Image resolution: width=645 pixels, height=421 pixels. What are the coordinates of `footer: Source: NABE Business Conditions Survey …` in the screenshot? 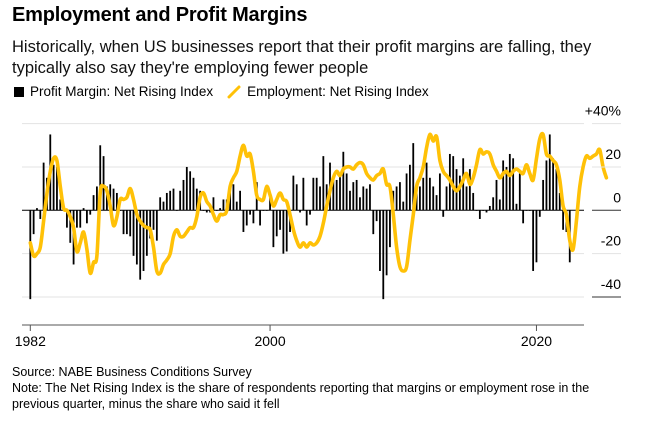 It's located at (322, 388).